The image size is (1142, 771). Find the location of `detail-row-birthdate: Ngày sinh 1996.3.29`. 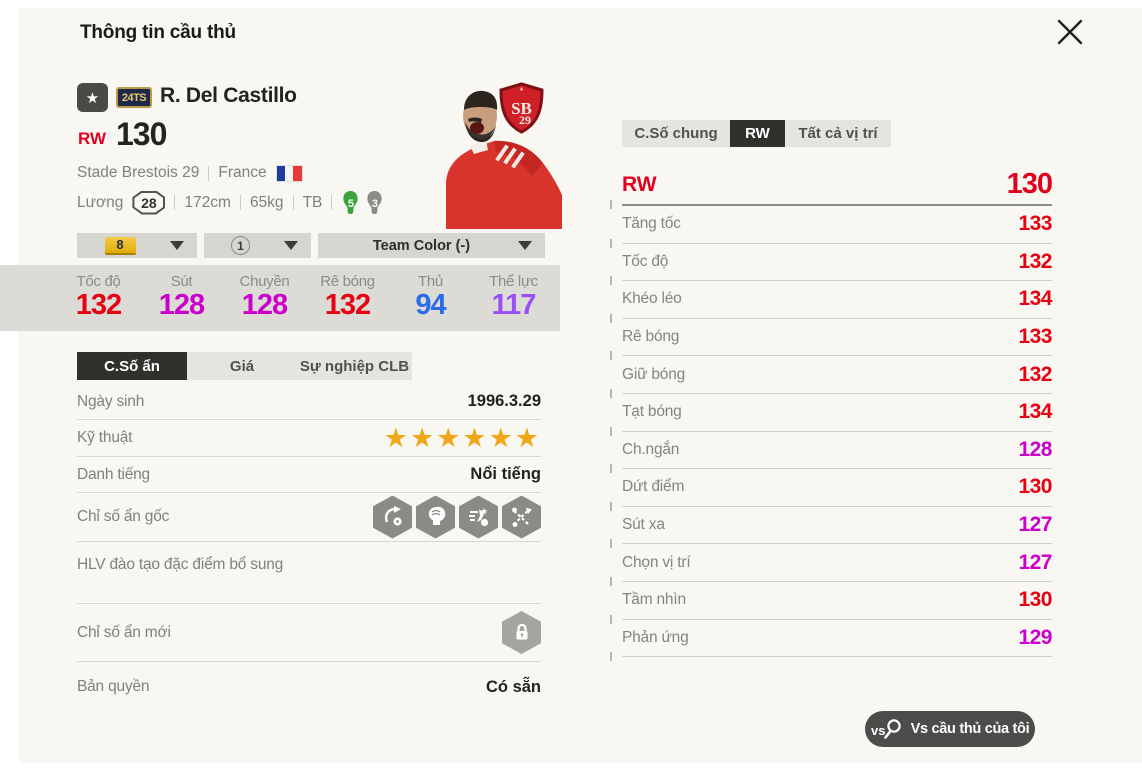

detail-row-birthdate: Ngày sinh 1996.3.29 is located at coordinates (309, 402).